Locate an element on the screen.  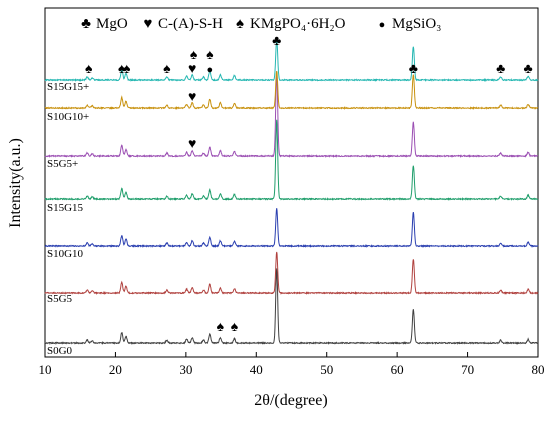
x-axis-label: 2θ/(degree) is located at coordinates (290, 400).